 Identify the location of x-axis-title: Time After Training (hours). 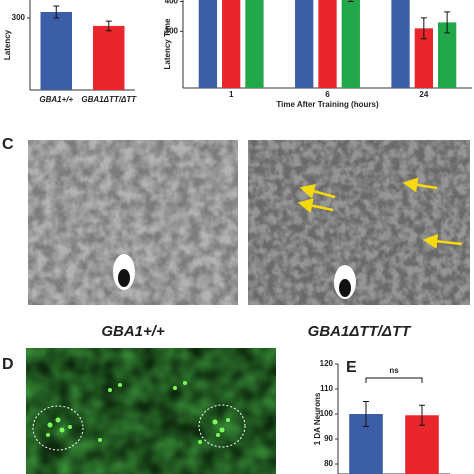
(327, 104).